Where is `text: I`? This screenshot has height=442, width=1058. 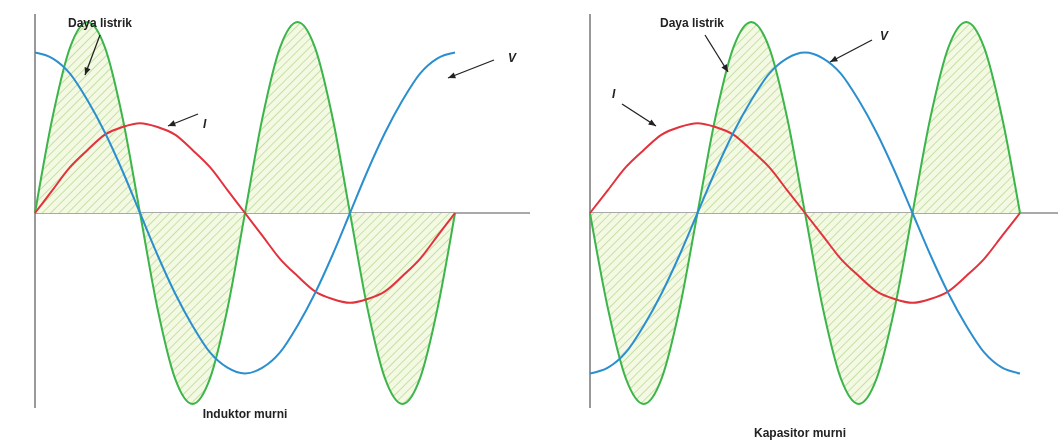
text: I is located at coordinates (614, 94).